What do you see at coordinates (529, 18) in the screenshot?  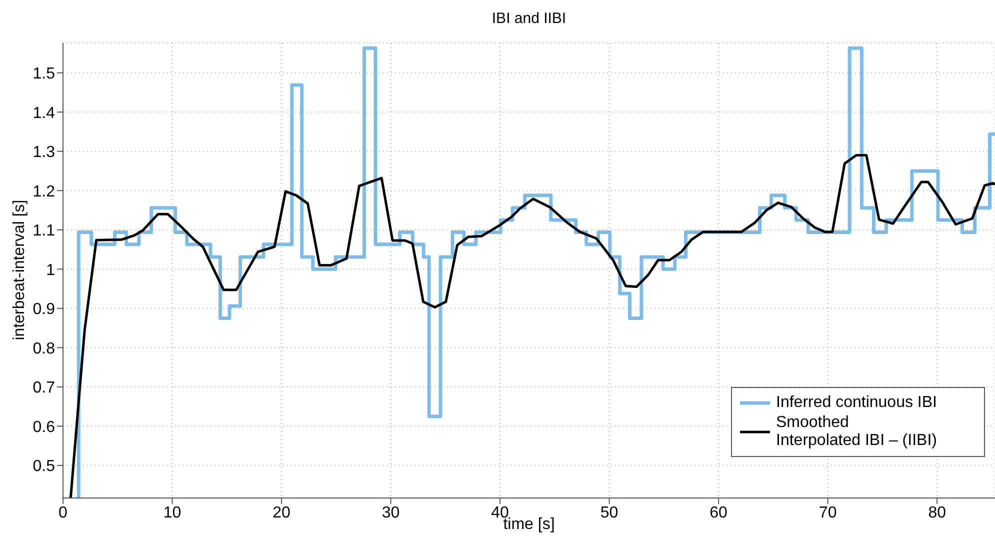 I see `chart-title: IBI and IIBI` at bounding box center [529, 18].